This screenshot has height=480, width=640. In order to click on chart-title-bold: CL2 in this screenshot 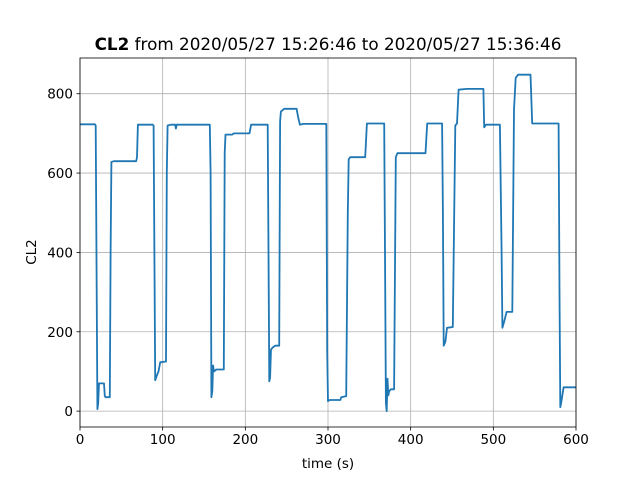, I will do `click(112, 44)`.